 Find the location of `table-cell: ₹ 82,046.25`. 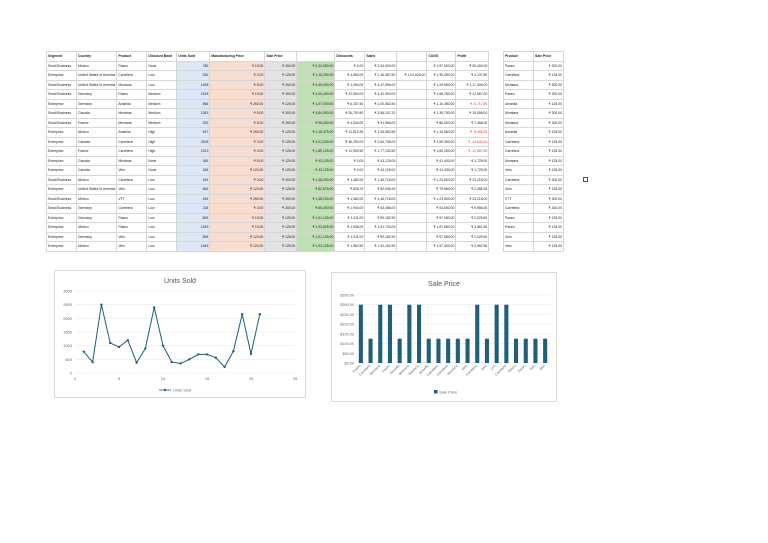

table-cell: ₹ 82,046.25 is located at coordinates (381, 189).